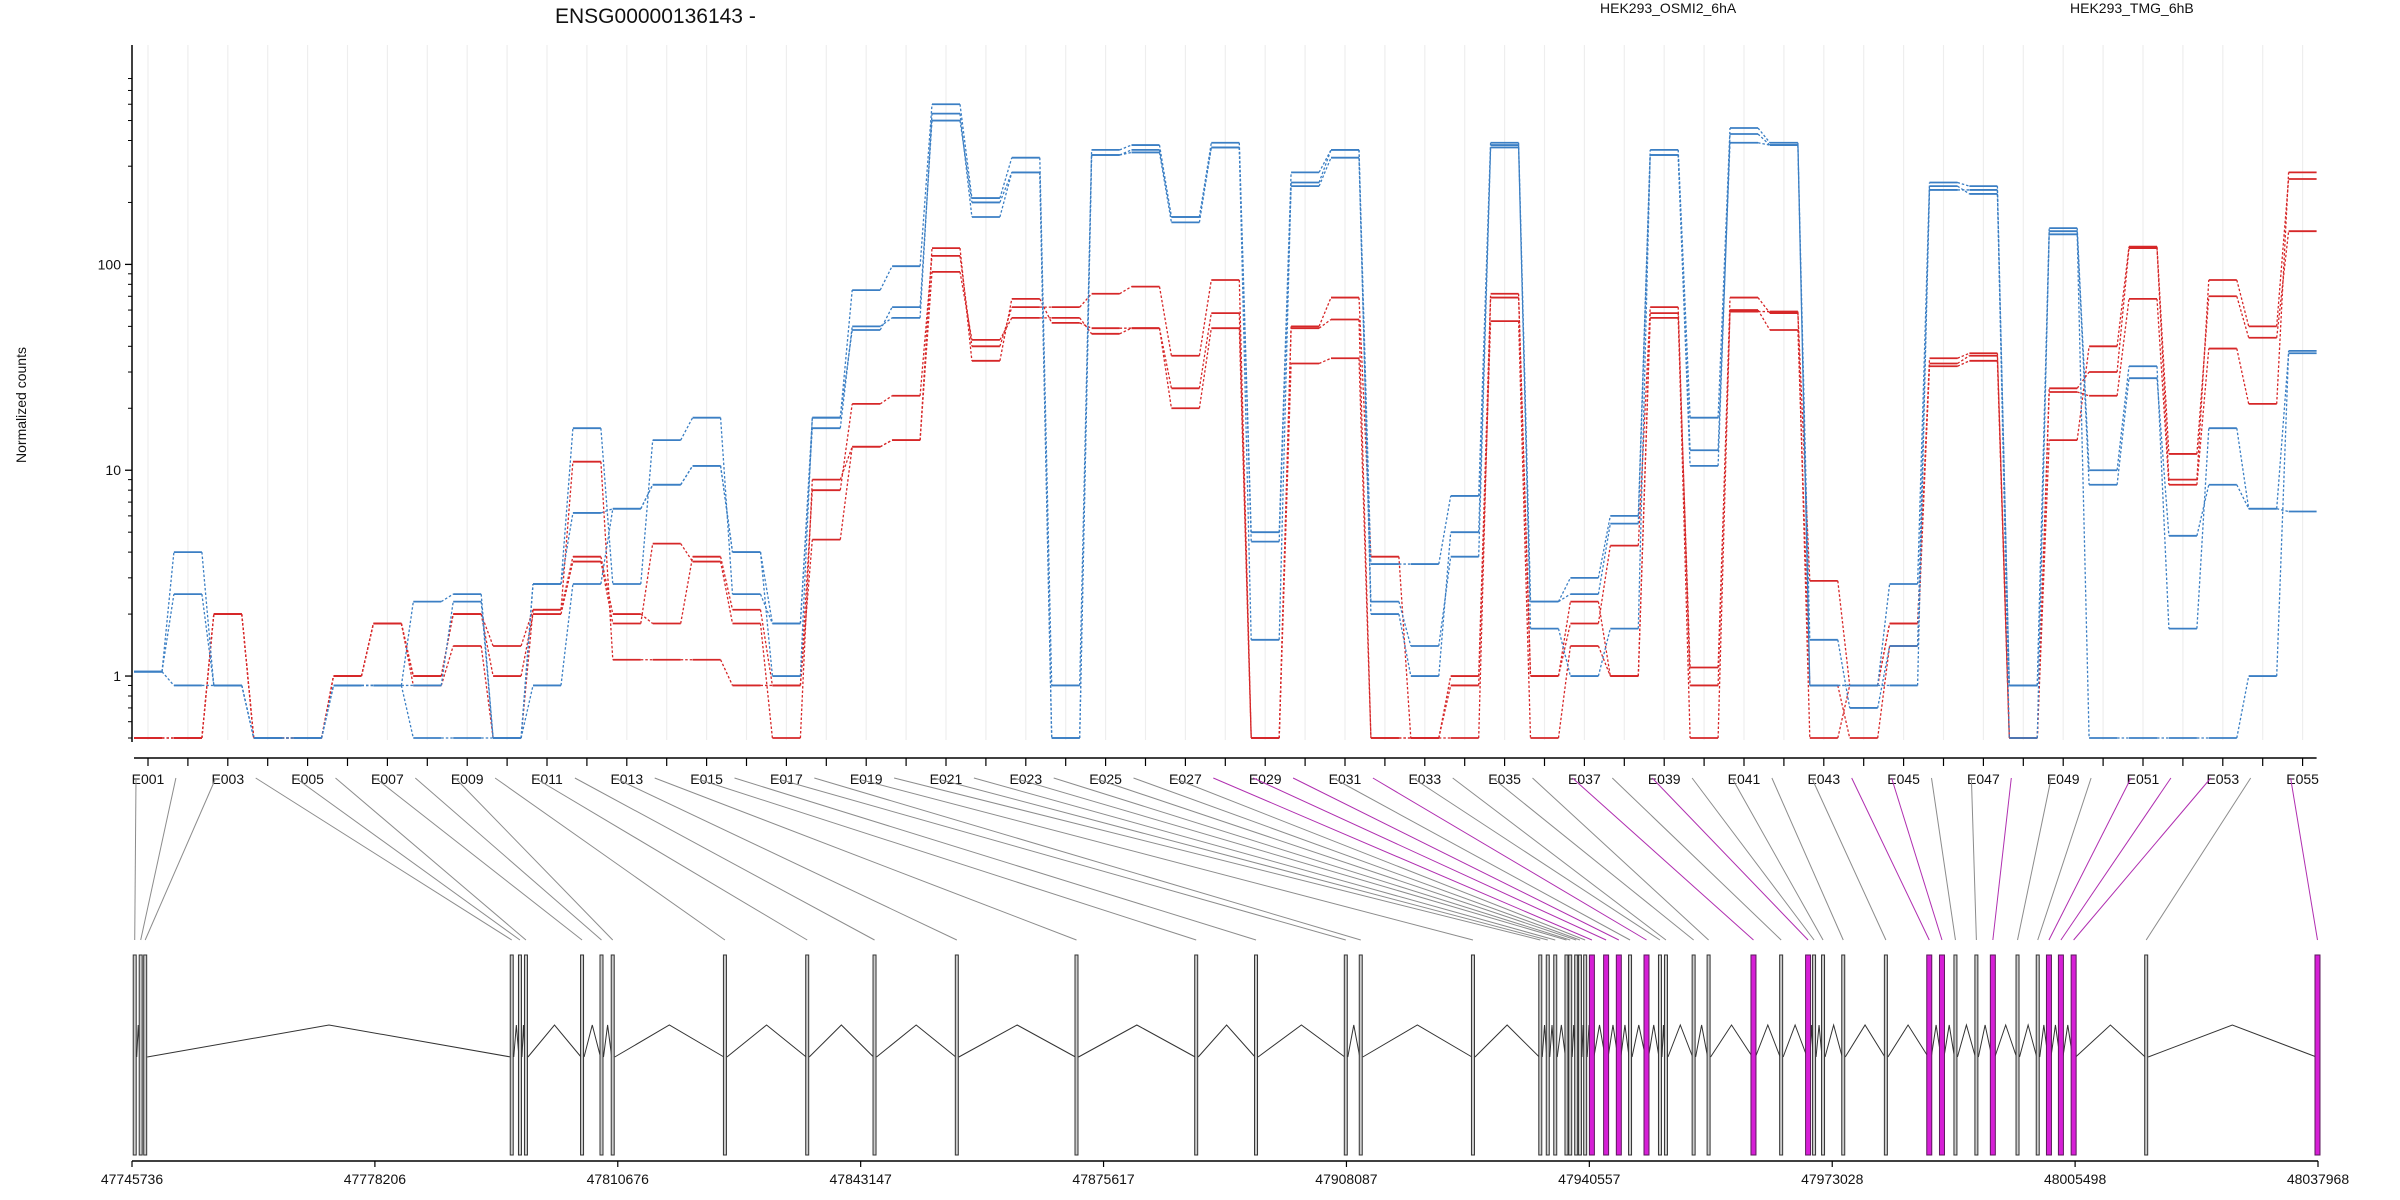 This screenshot has height=1200, width=2400. I want to click on exon-tick-label: E015, so click(706, 779).